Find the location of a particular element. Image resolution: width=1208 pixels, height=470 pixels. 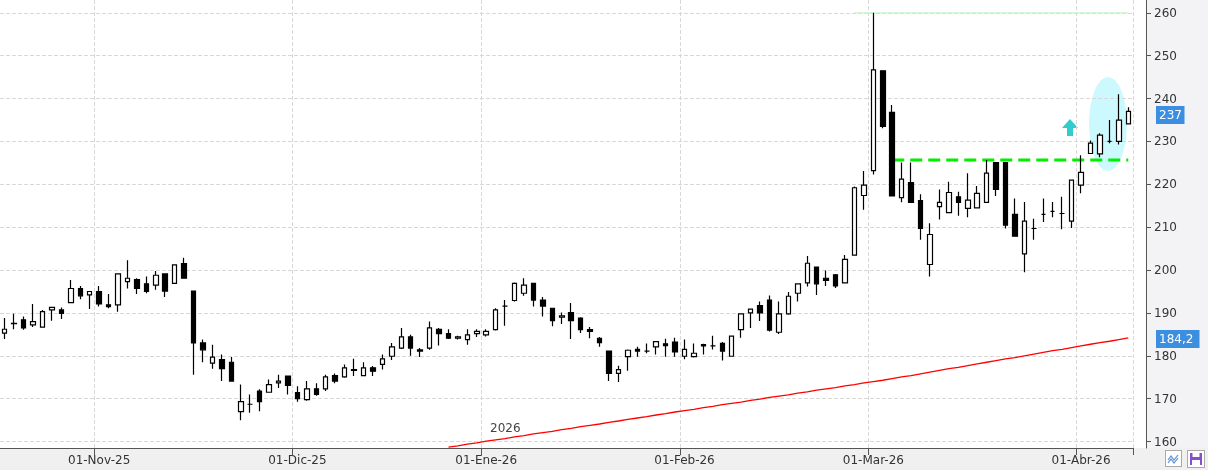

text: 184,2 is located at coordinates (1176, 339).